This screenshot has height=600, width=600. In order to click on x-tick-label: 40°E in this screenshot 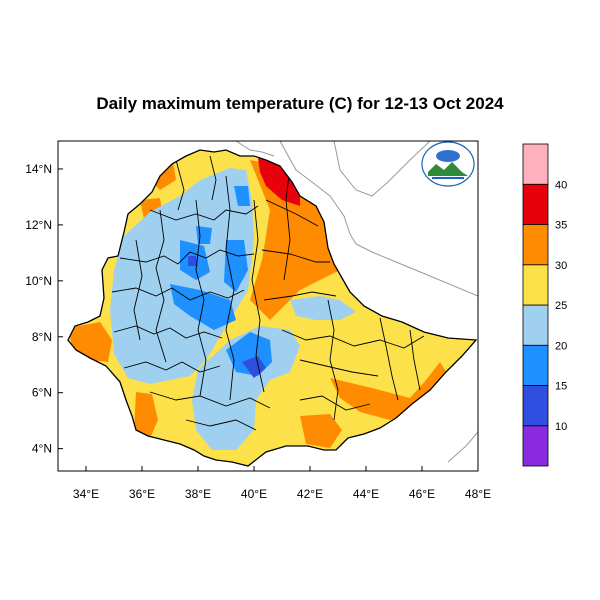, I will do `click(254, 494)`.